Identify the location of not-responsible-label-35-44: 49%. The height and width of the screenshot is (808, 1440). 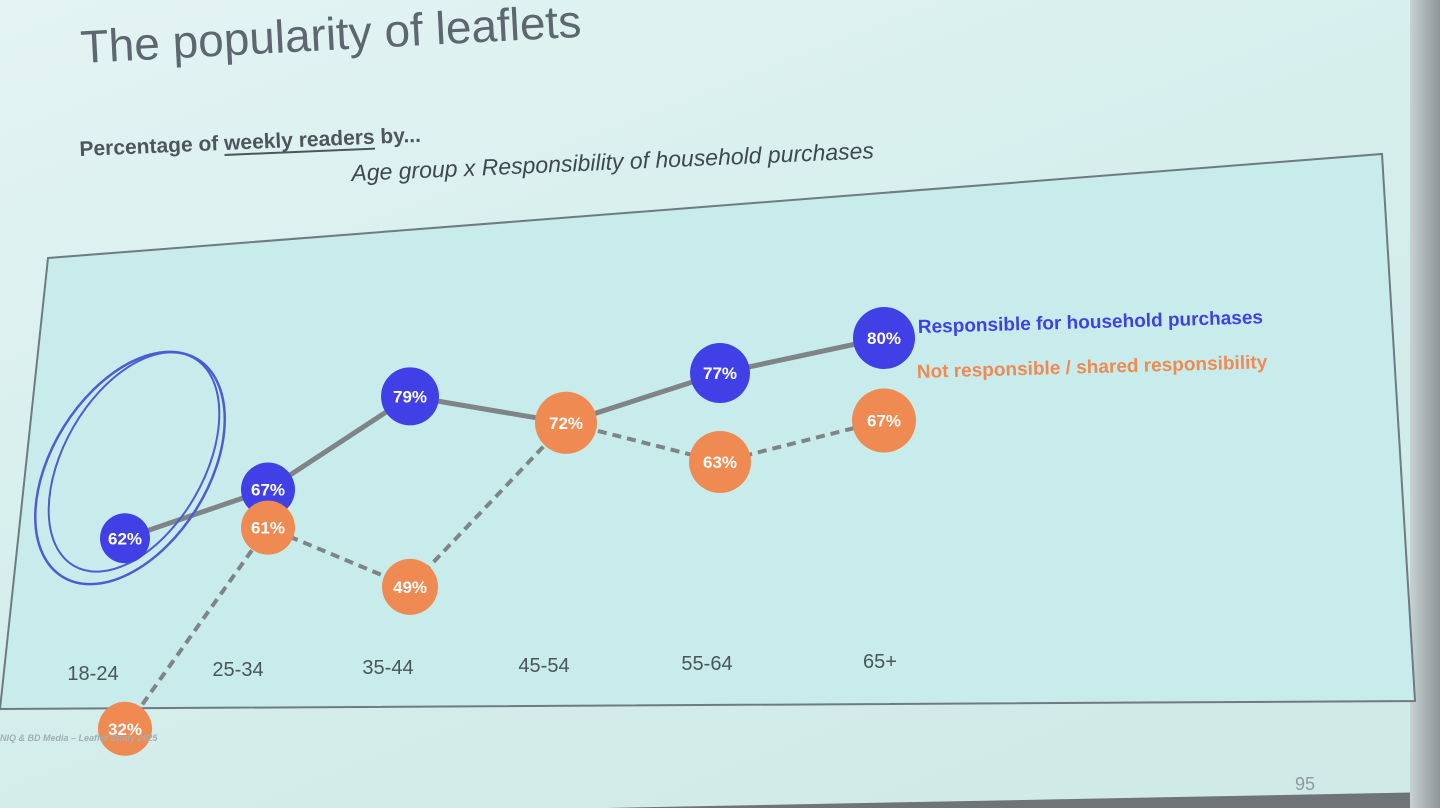
(410, 587).